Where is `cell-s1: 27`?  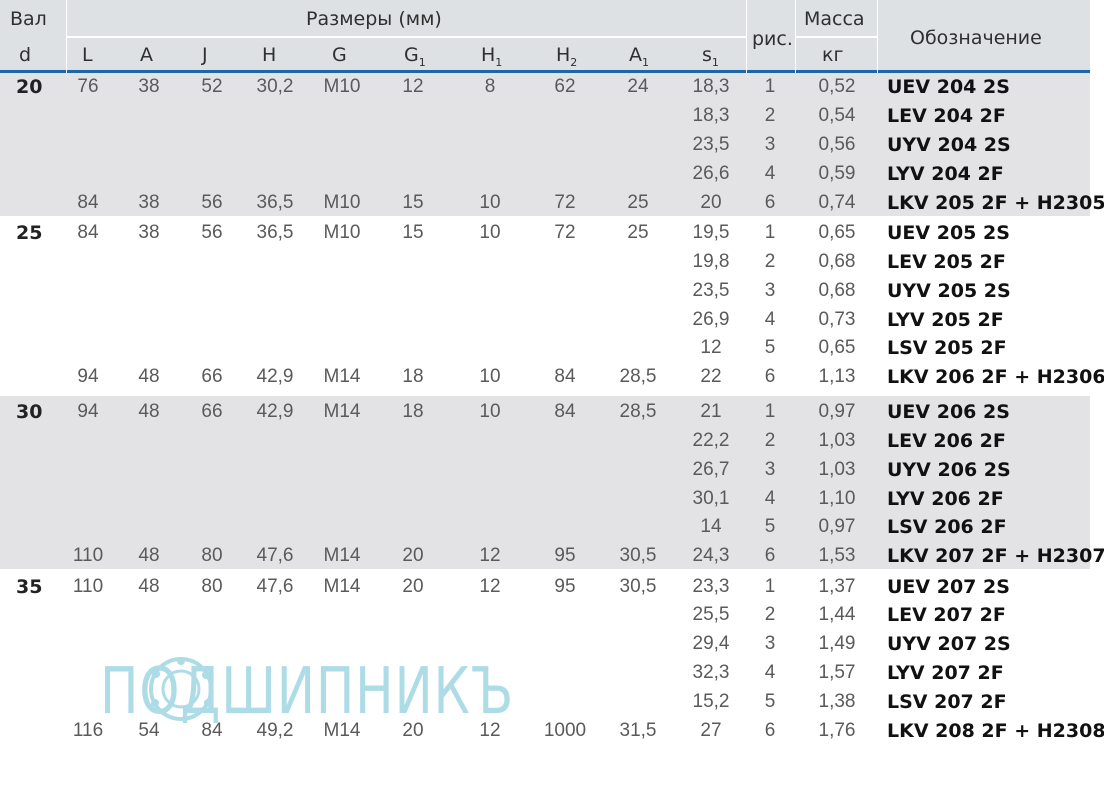
cell-s1: 27 is located at coordinates (711, 730).